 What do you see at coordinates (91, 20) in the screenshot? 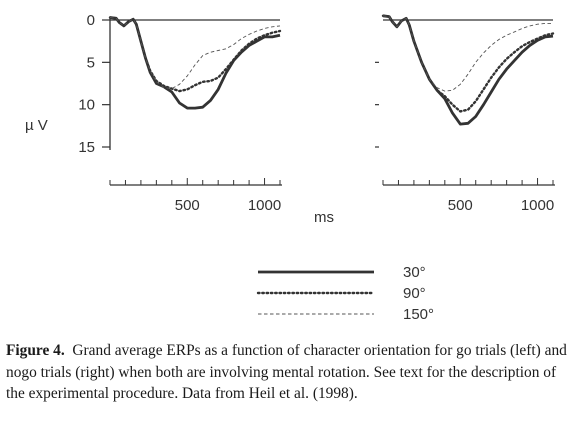
I see `y-tick-label: 0` at bounding box center [91, 20].